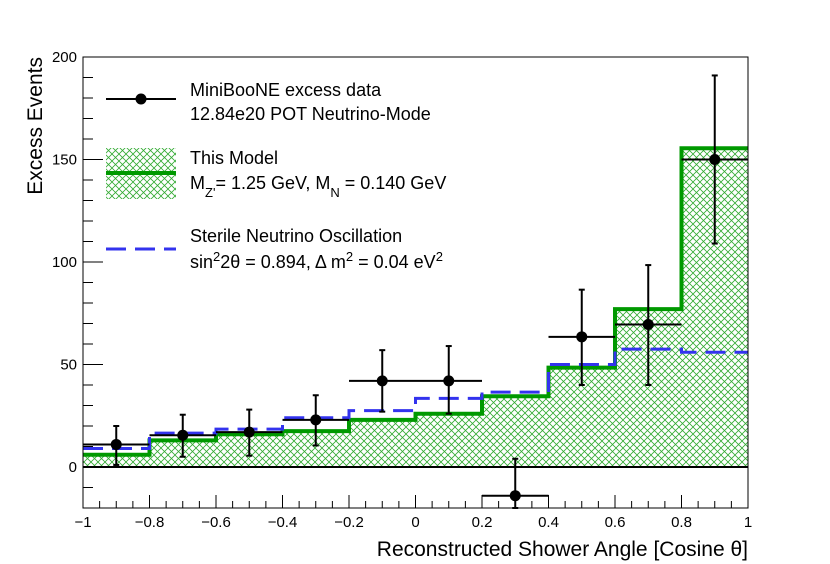 Image resolution: width=830 pixels, height=564 pixels. I want to click on legend-model-sublabel-part: Z', so click(210, 192).